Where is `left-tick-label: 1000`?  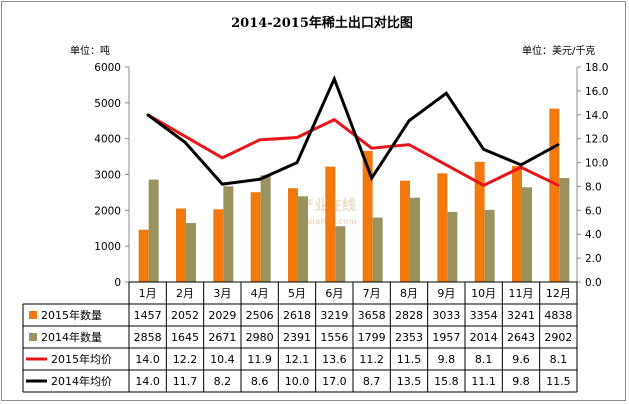 left-tick-label: 1000 is located at coordinates (107, 247).